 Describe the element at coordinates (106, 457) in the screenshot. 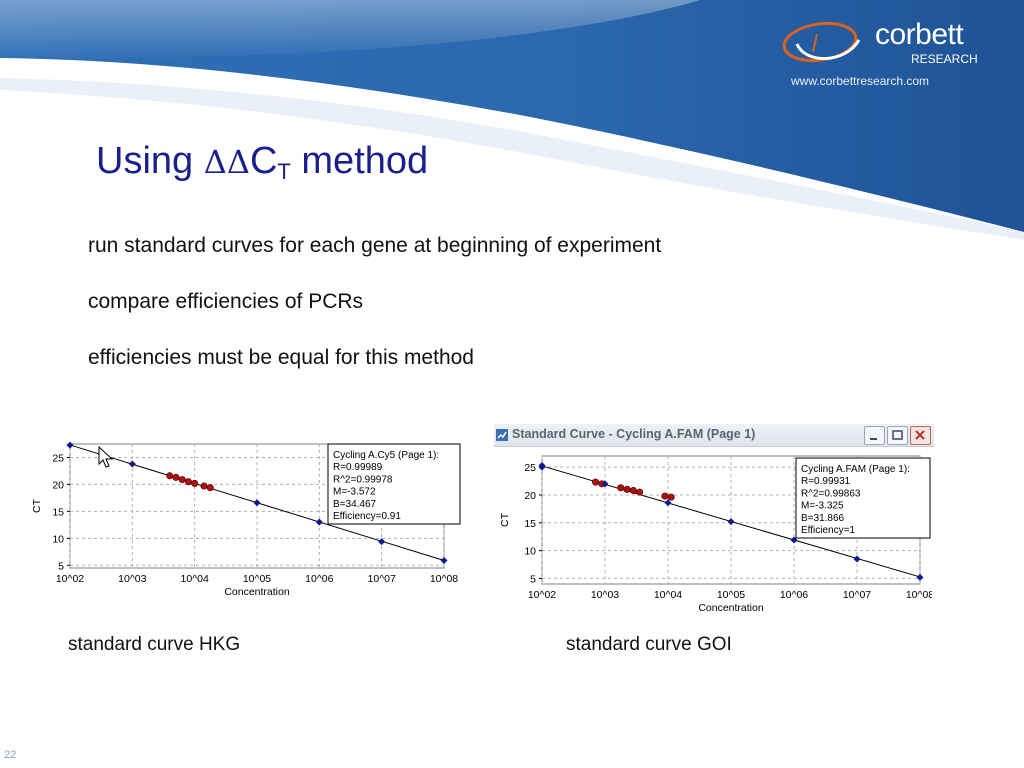

I see `cursor-icon` at that location.